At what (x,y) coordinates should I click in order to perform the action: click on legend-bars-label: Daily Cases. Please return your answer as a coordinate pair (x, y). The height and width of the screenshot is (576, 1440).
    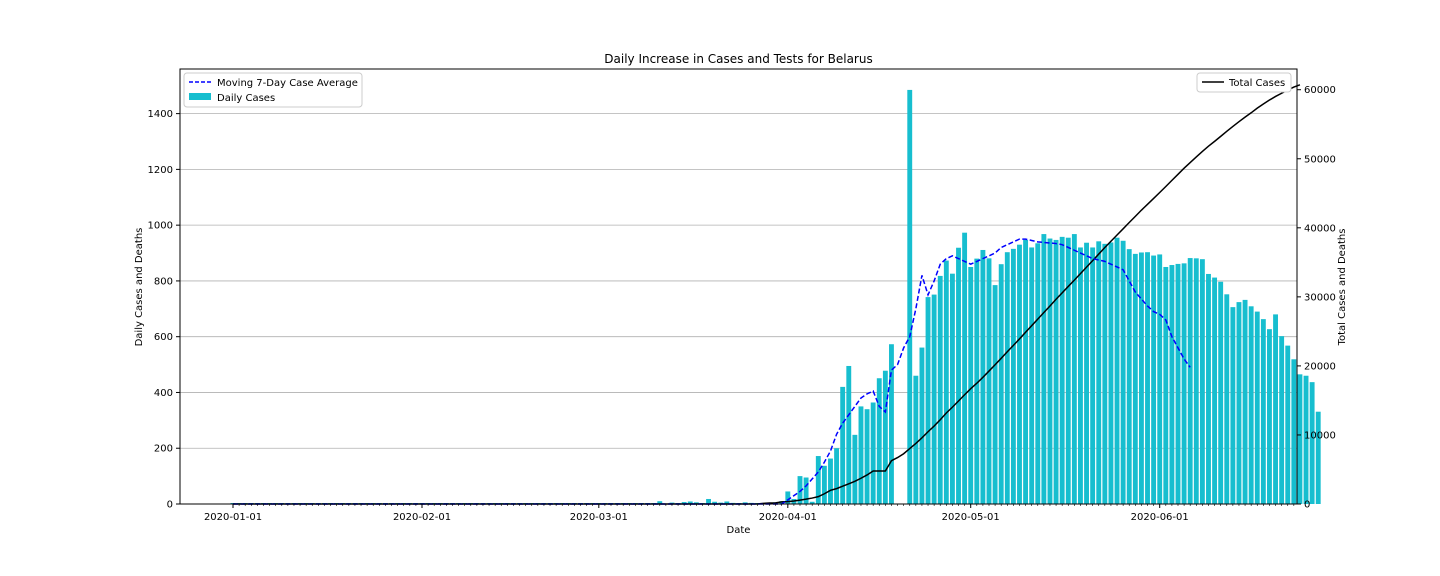
    Looking at the image, I should click on (246, 98).